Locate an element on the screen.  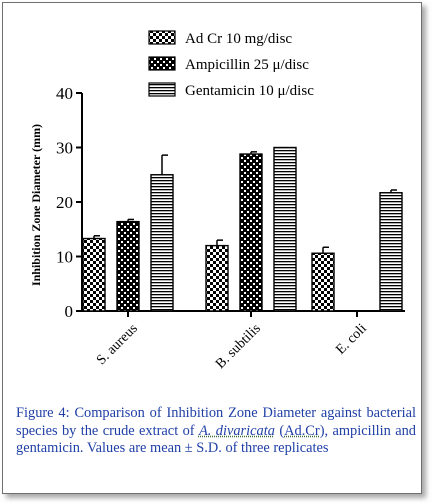
legend-label: Ampicillin 25 μ/disc is located at coordinates (247, 65).